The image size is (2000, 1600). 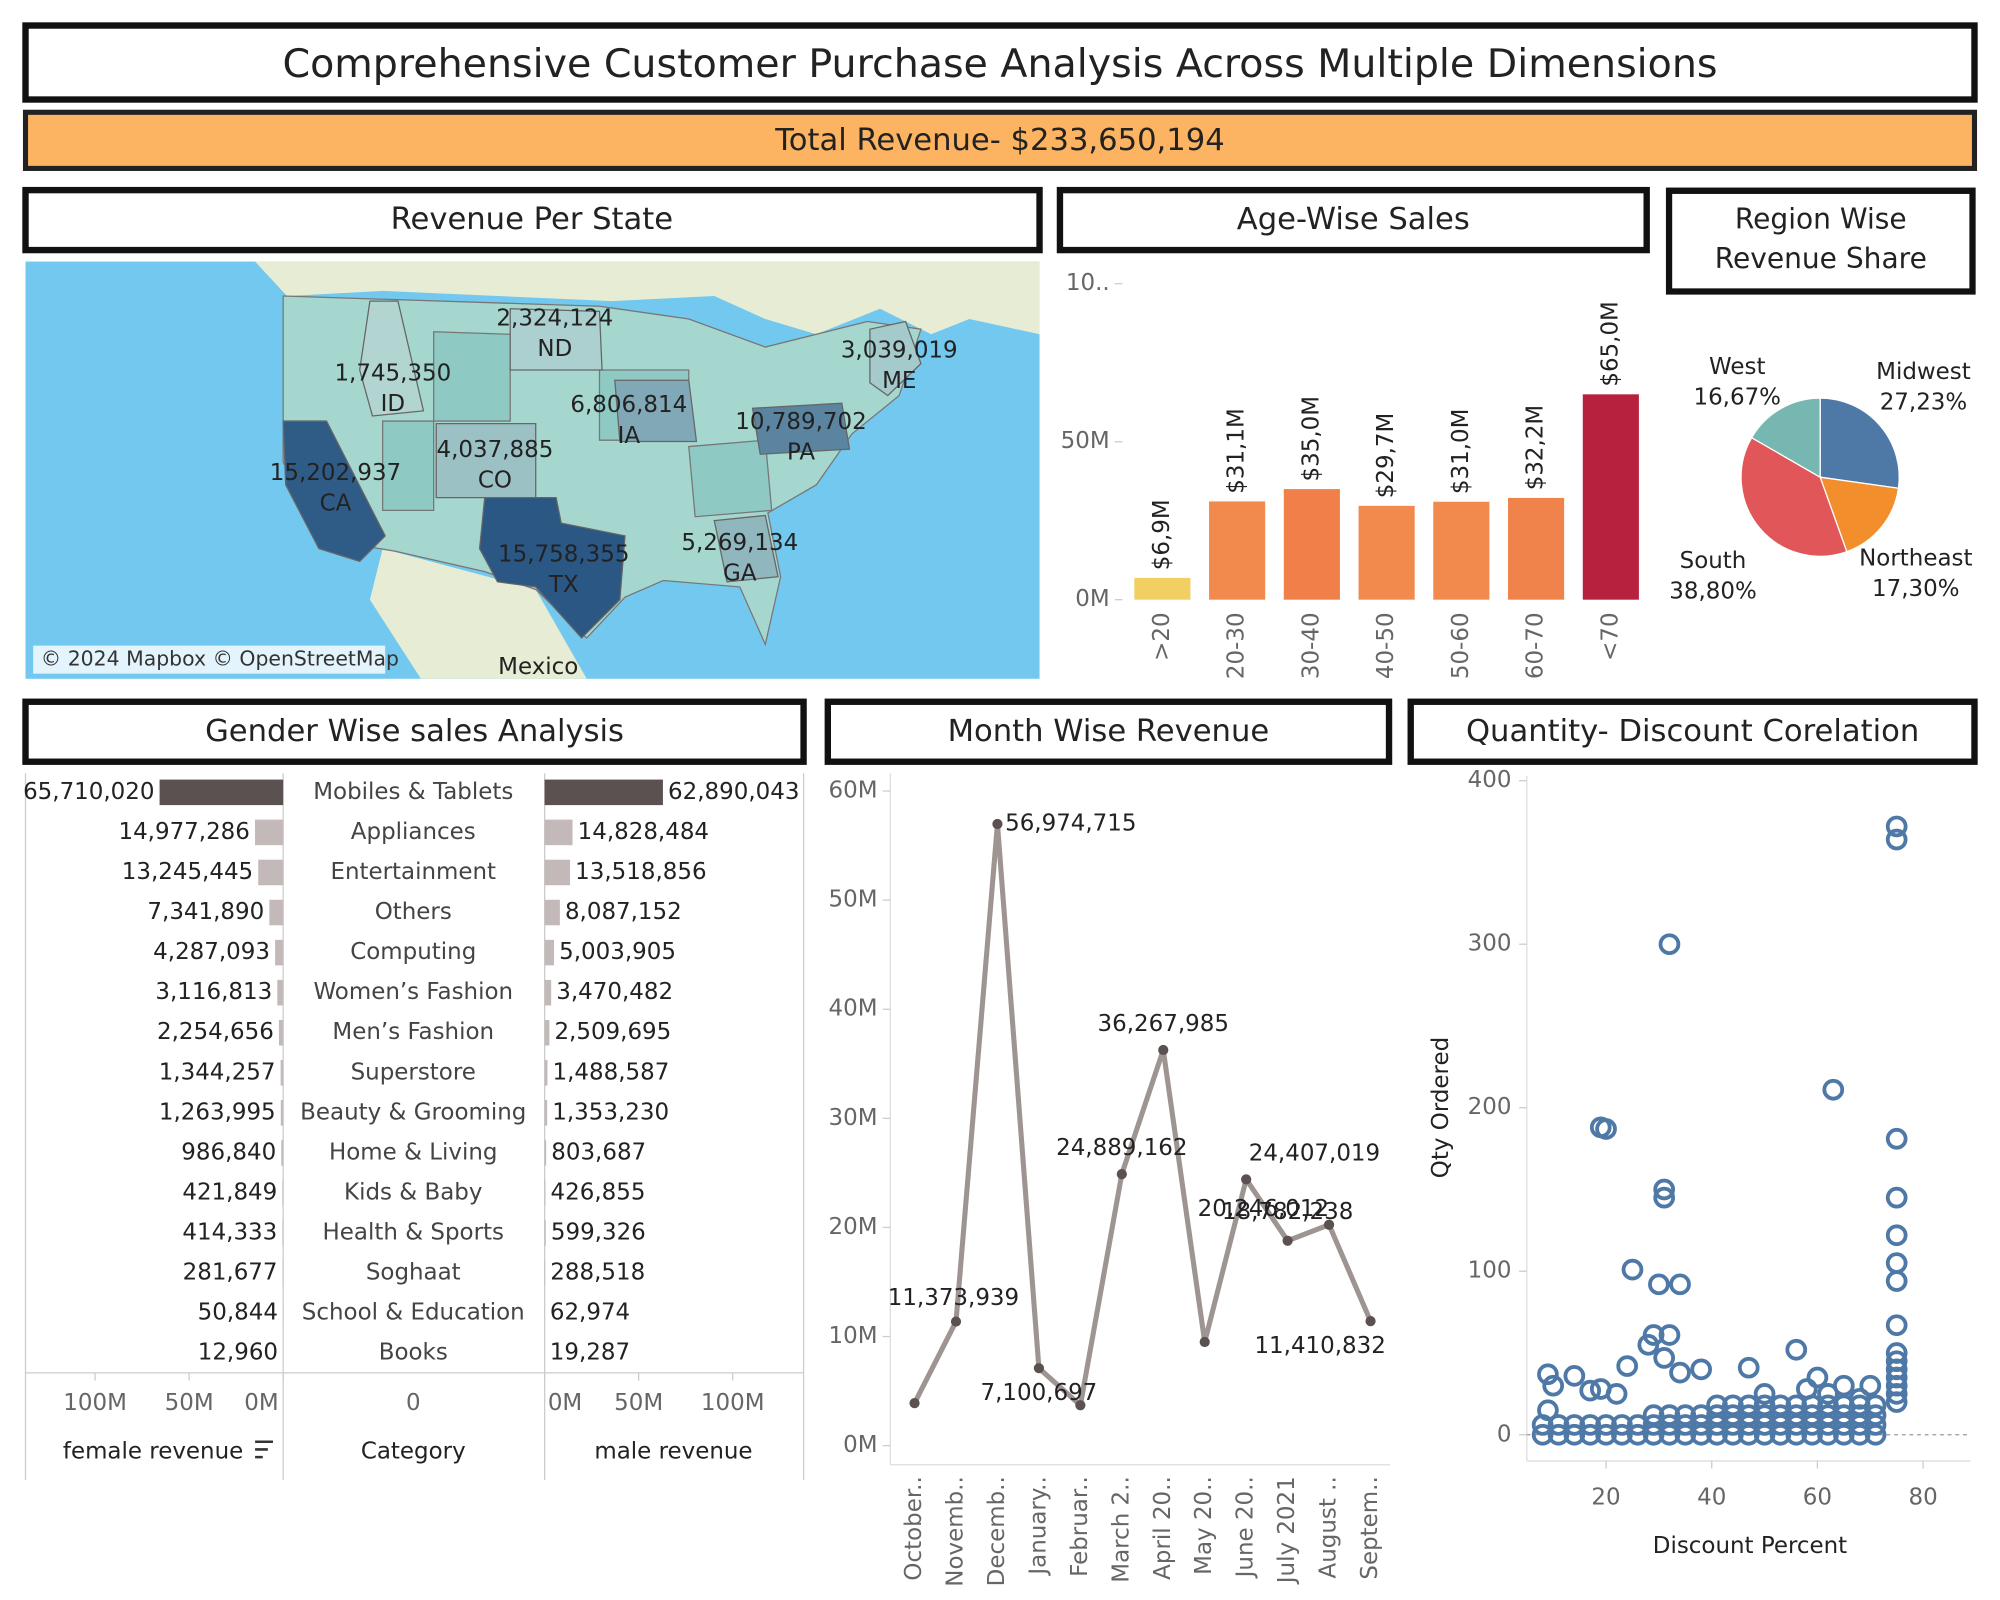 What do you see at coordinates (1504, 1434) in the screenshot?
I see `y-tick-label: 0` at bounding box center [1504, 1434].